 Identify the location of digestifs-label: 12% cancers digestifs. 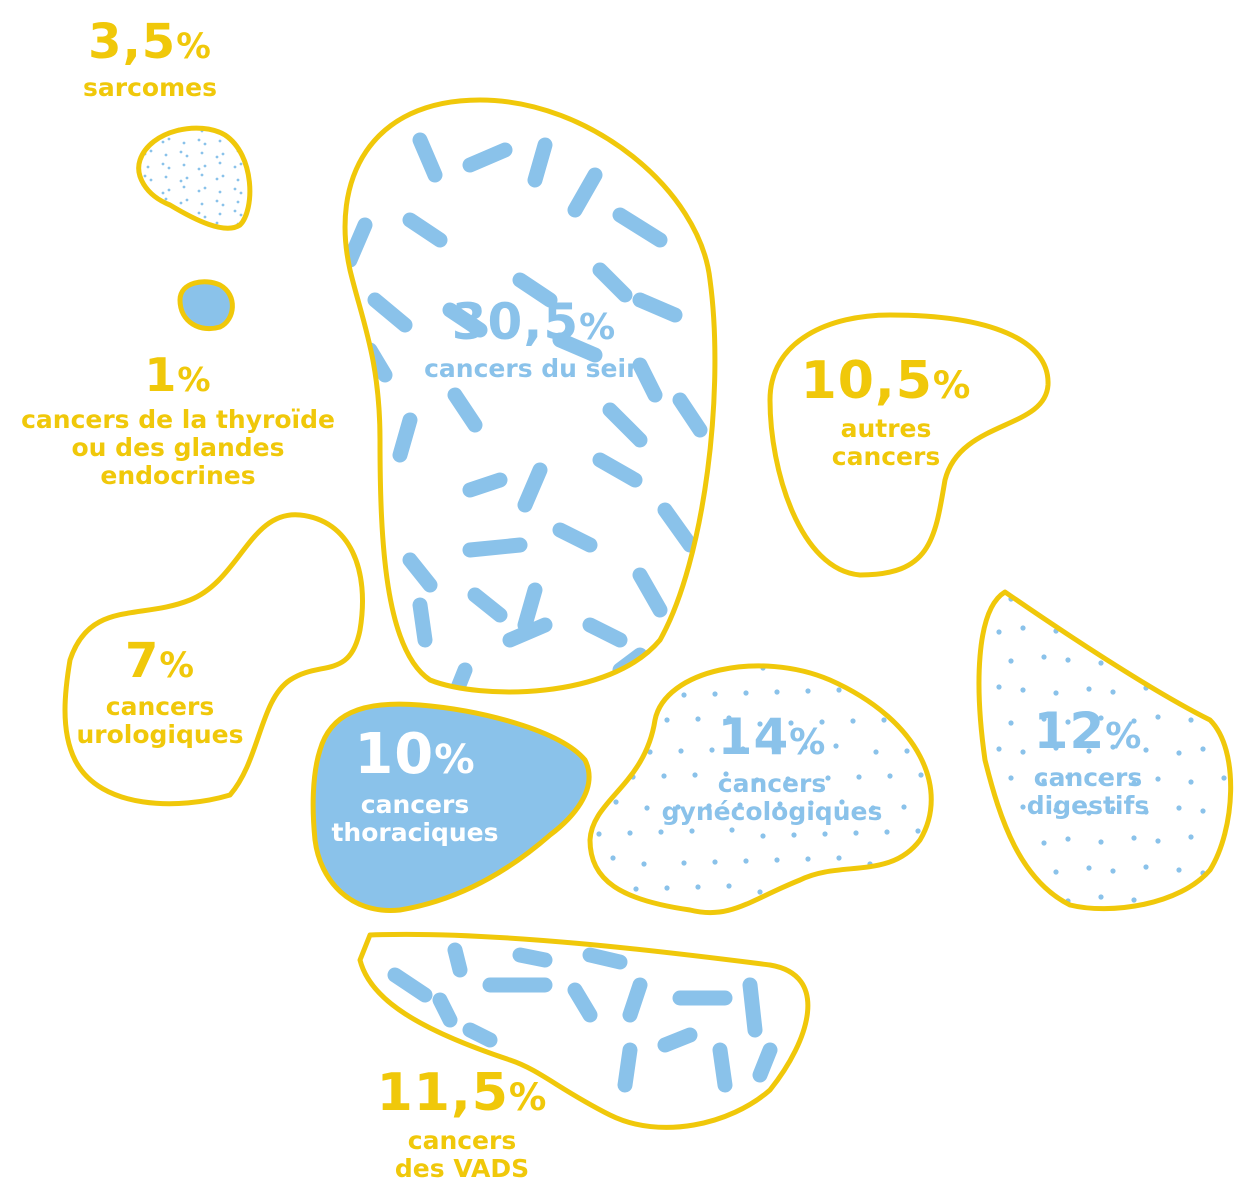
(1061, 763).